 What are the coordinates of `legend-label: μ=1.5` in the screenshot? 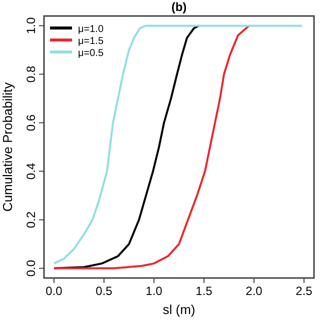 It's located at (91, 41).